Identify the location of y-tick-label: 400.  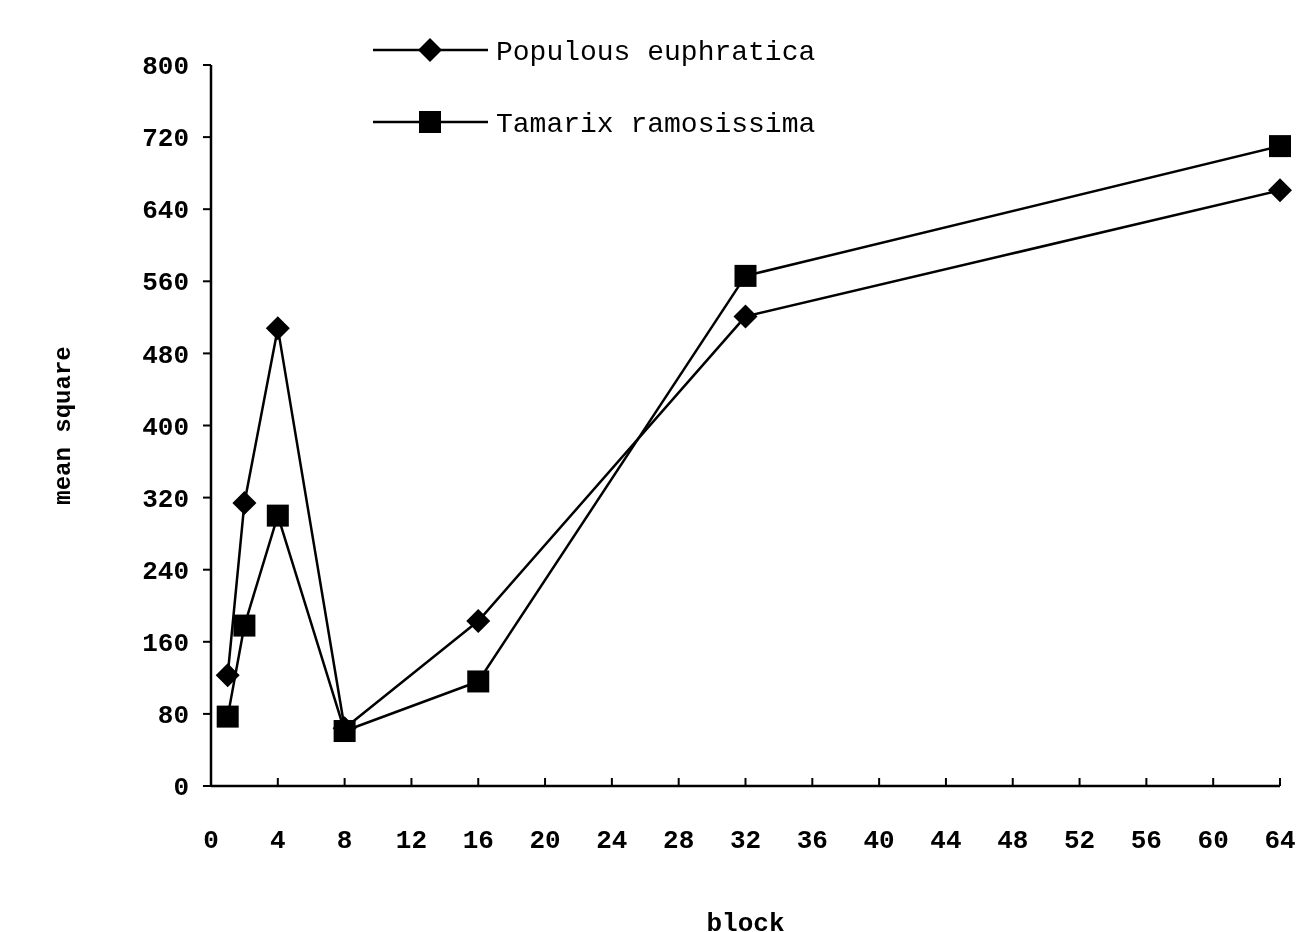
(165, 427).